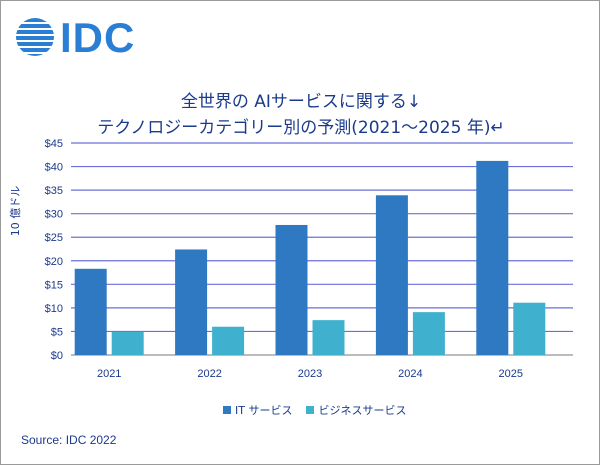 Image resolution: width=600 pixels, height=465 pixels. What do you see at coordinates (69, 440) in the screenshot?
I see `source-note: Source: IDC 2022` at bounding box center [69, 440].